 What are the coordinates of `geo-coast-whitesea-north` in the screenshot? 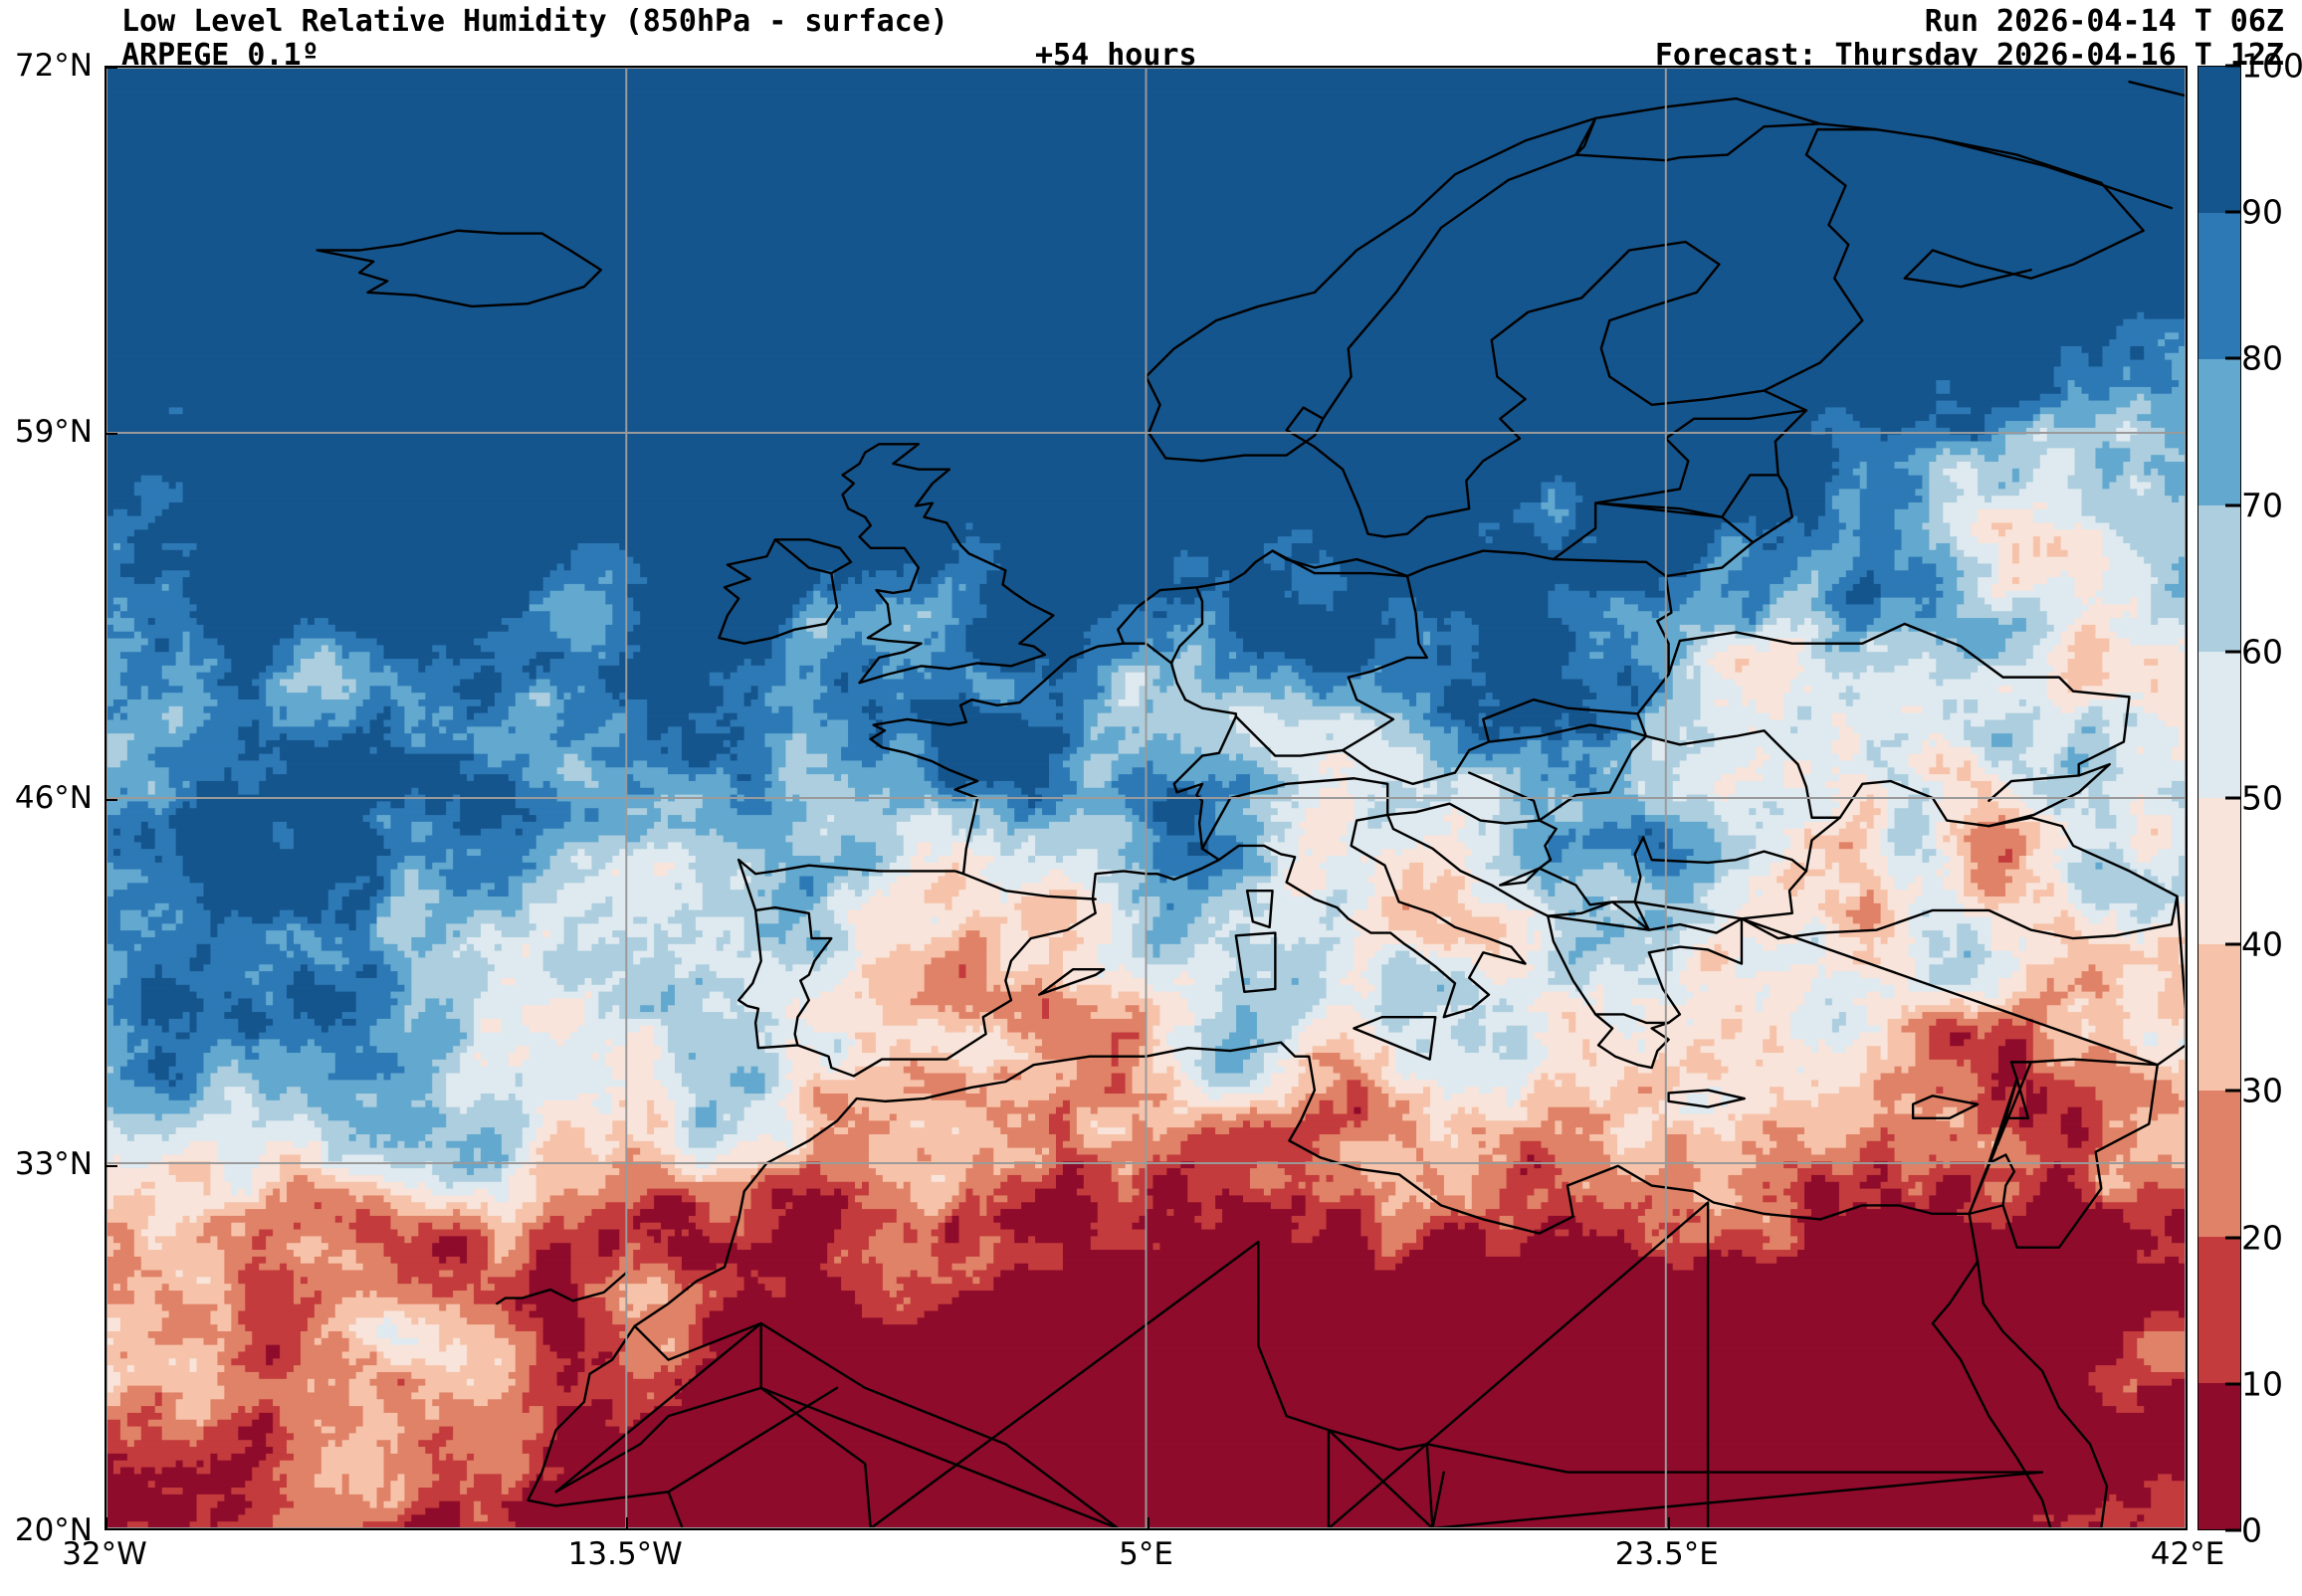 It's located at (2052, 173).